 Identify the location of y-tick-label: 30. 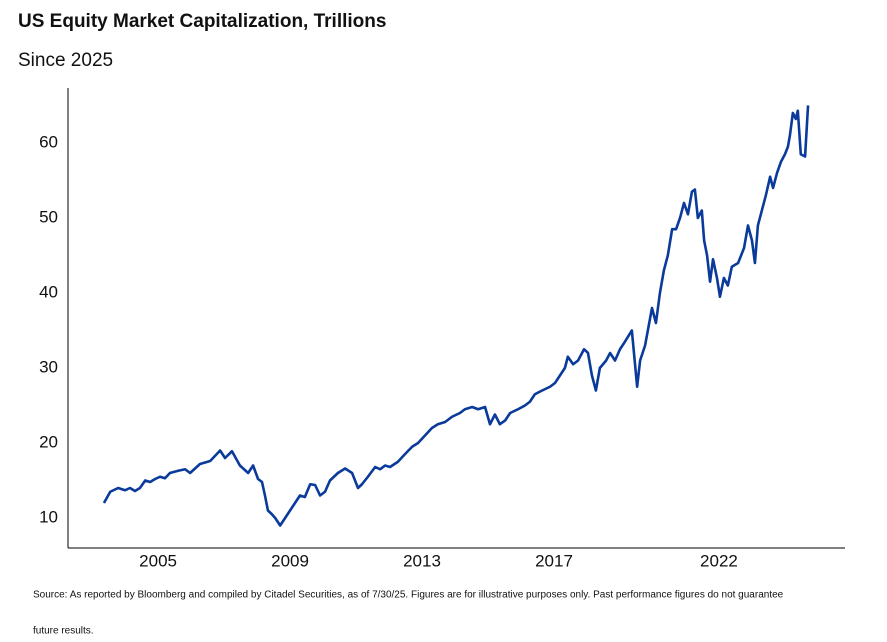
(48, 366).